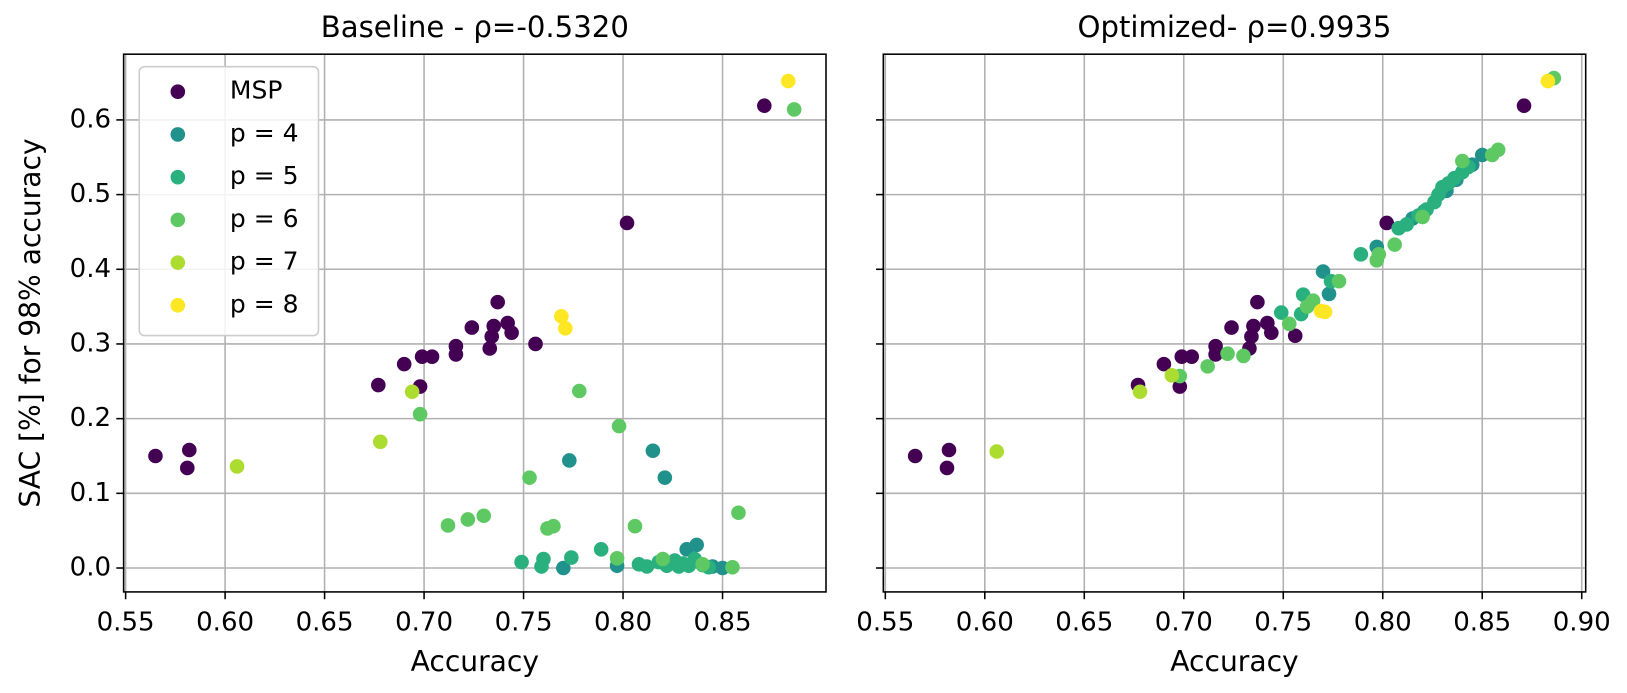  Describe the element at coordinates (30, 322) in the screenshot. I see `y-axis-label: SAC [%] for 98% accuracy` at that location.